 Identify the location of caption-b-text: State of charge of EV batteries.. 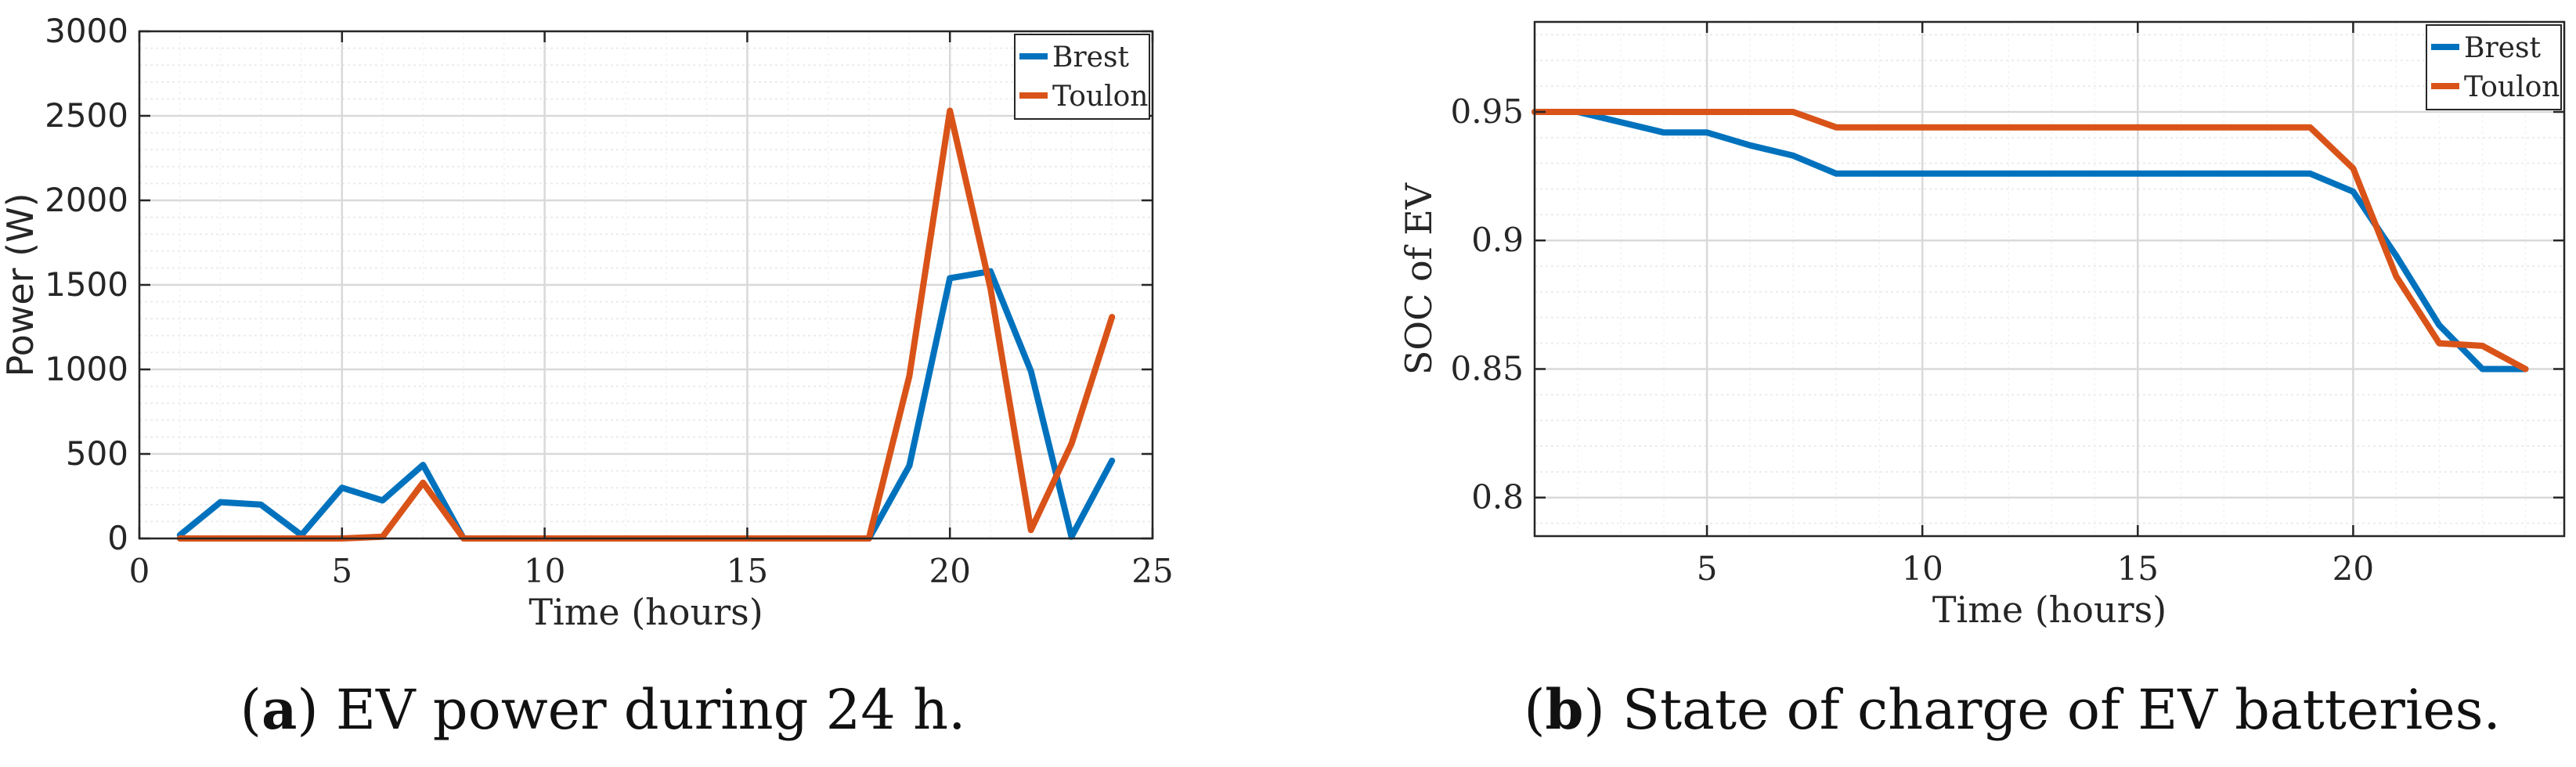
(2052, 710).